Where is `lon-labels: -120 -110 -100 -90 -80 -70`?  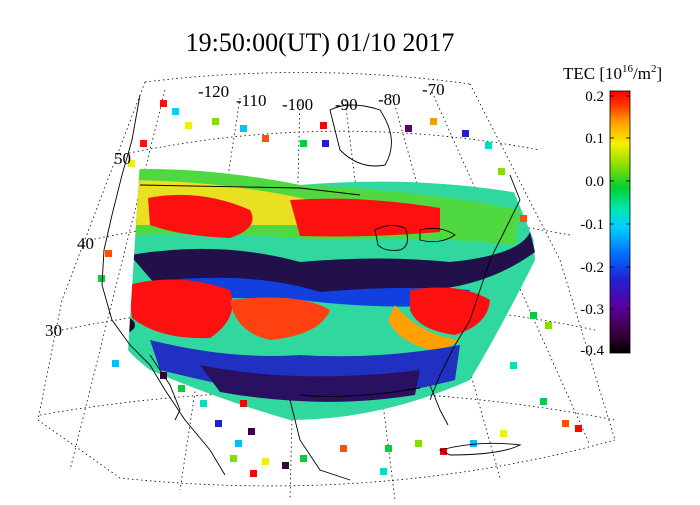 lon-labels: -120 -110 -100 -90 -80 -70 is located at coordinates (321, 97).